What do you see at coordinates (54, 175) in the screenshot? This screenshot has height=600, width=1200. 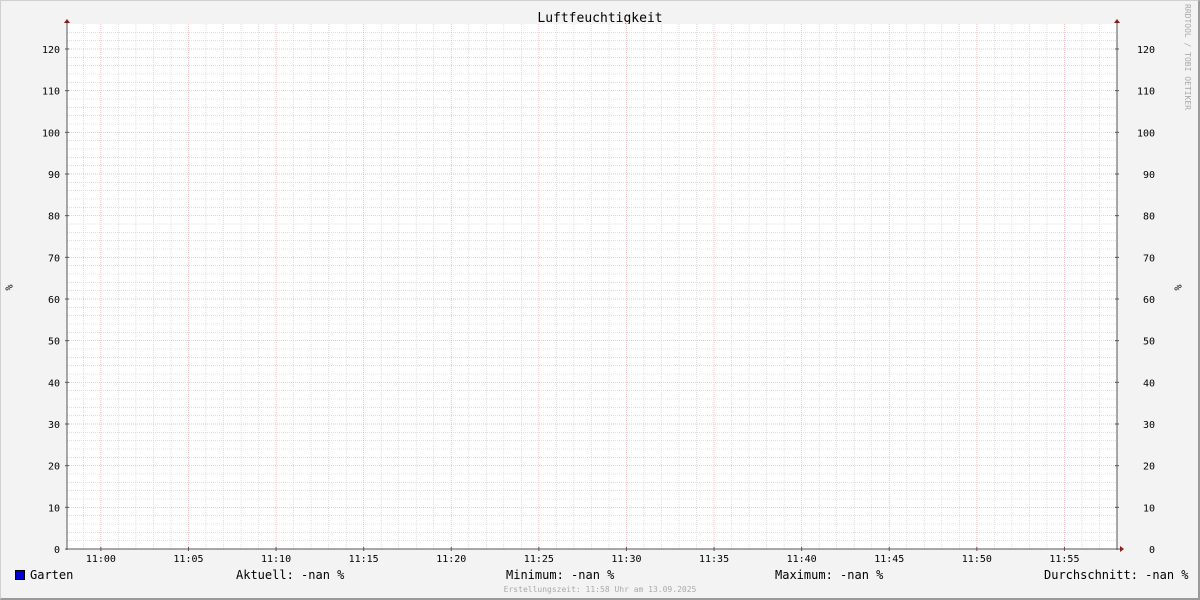 I see `y-tick-label-left: 90` at bounding box center [54, 175].